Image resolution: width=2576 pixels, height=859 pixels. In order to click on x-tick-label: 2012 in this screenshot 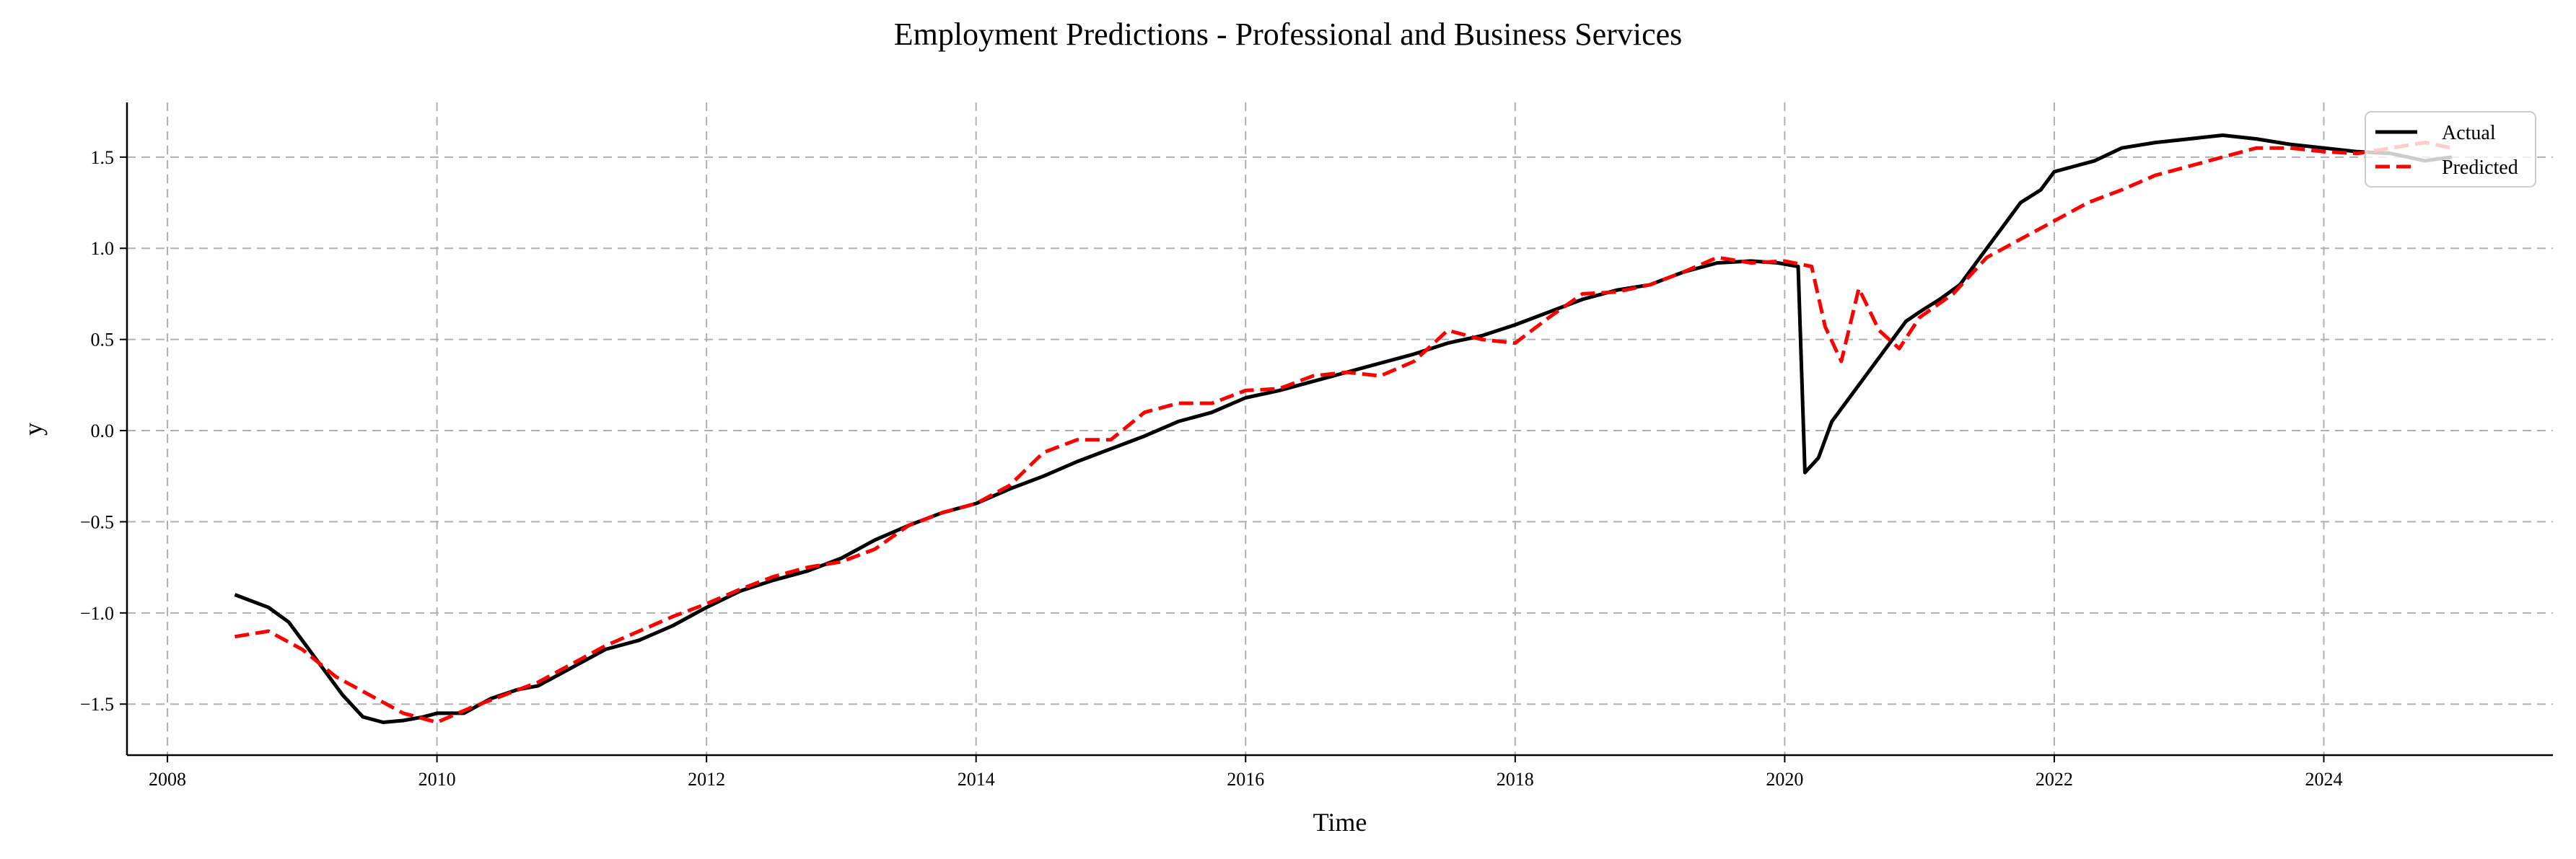, I will do `click(706, 779)`.